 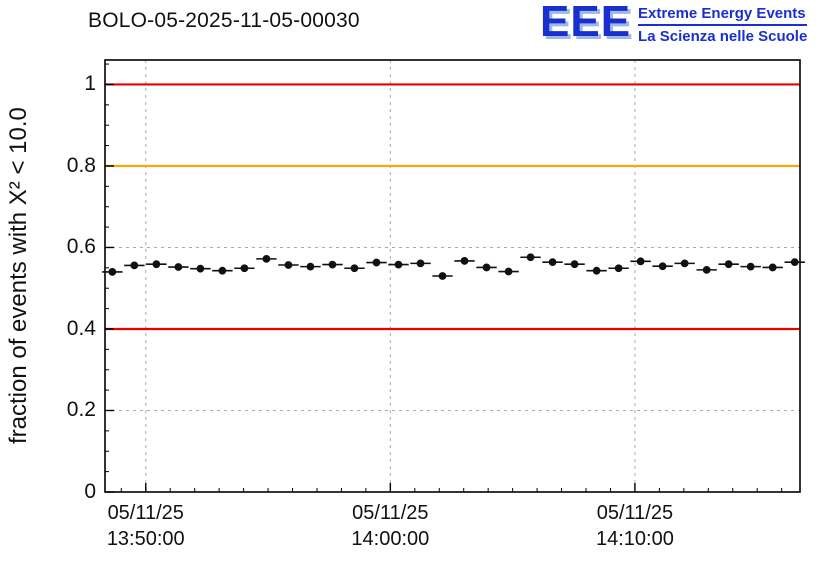 What do you see at coordinates (18, 276) in the screenshot?
I see `y-axis-label: fraction of events with X² < 10.0` at bounding box center [18, 276].